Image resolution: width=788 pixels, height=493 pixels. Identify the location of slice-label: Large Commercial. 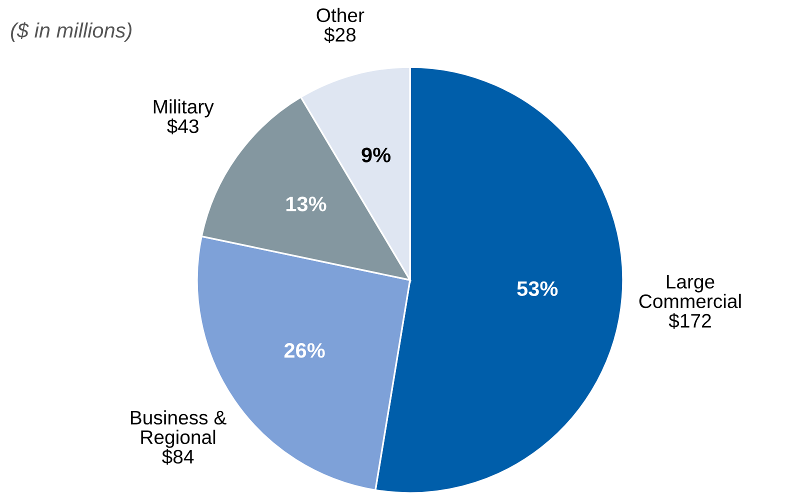
(690, 291).